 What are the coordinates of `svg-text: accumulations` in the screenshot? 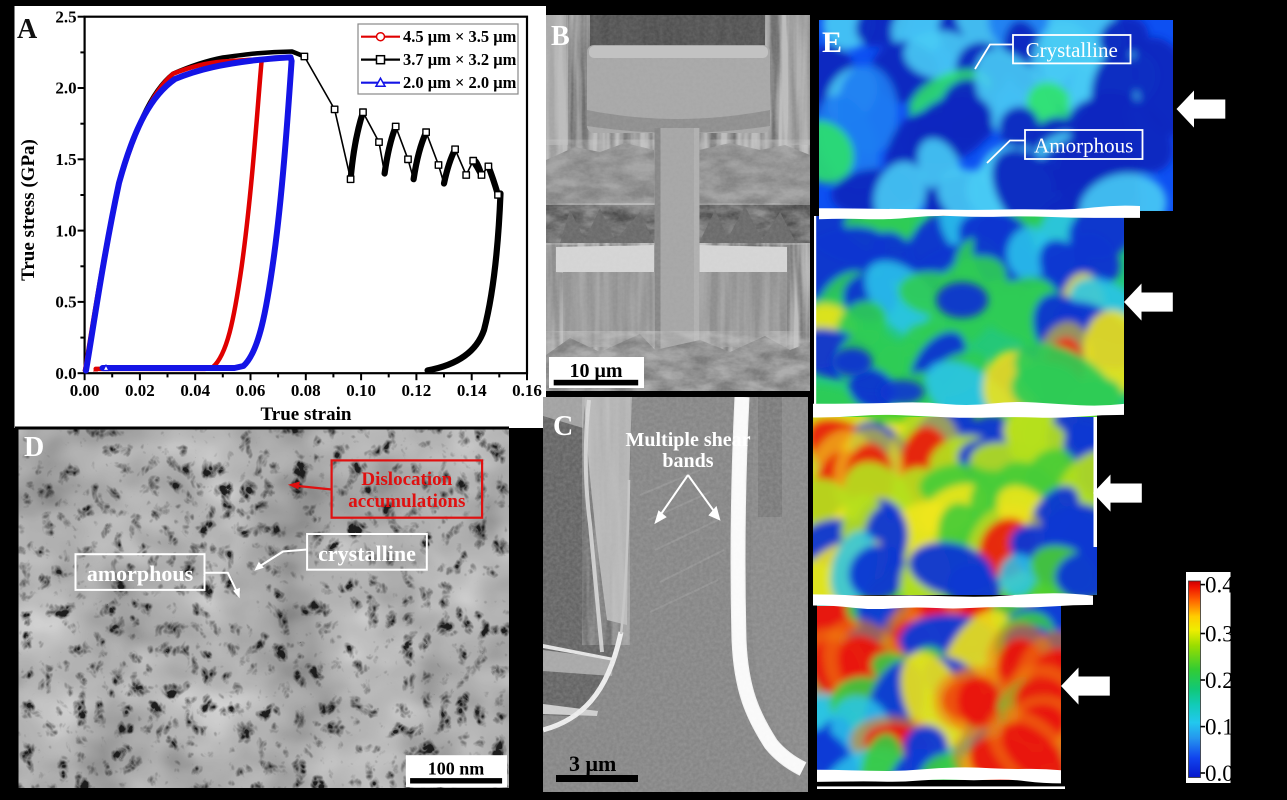 It's located at (406, 501).